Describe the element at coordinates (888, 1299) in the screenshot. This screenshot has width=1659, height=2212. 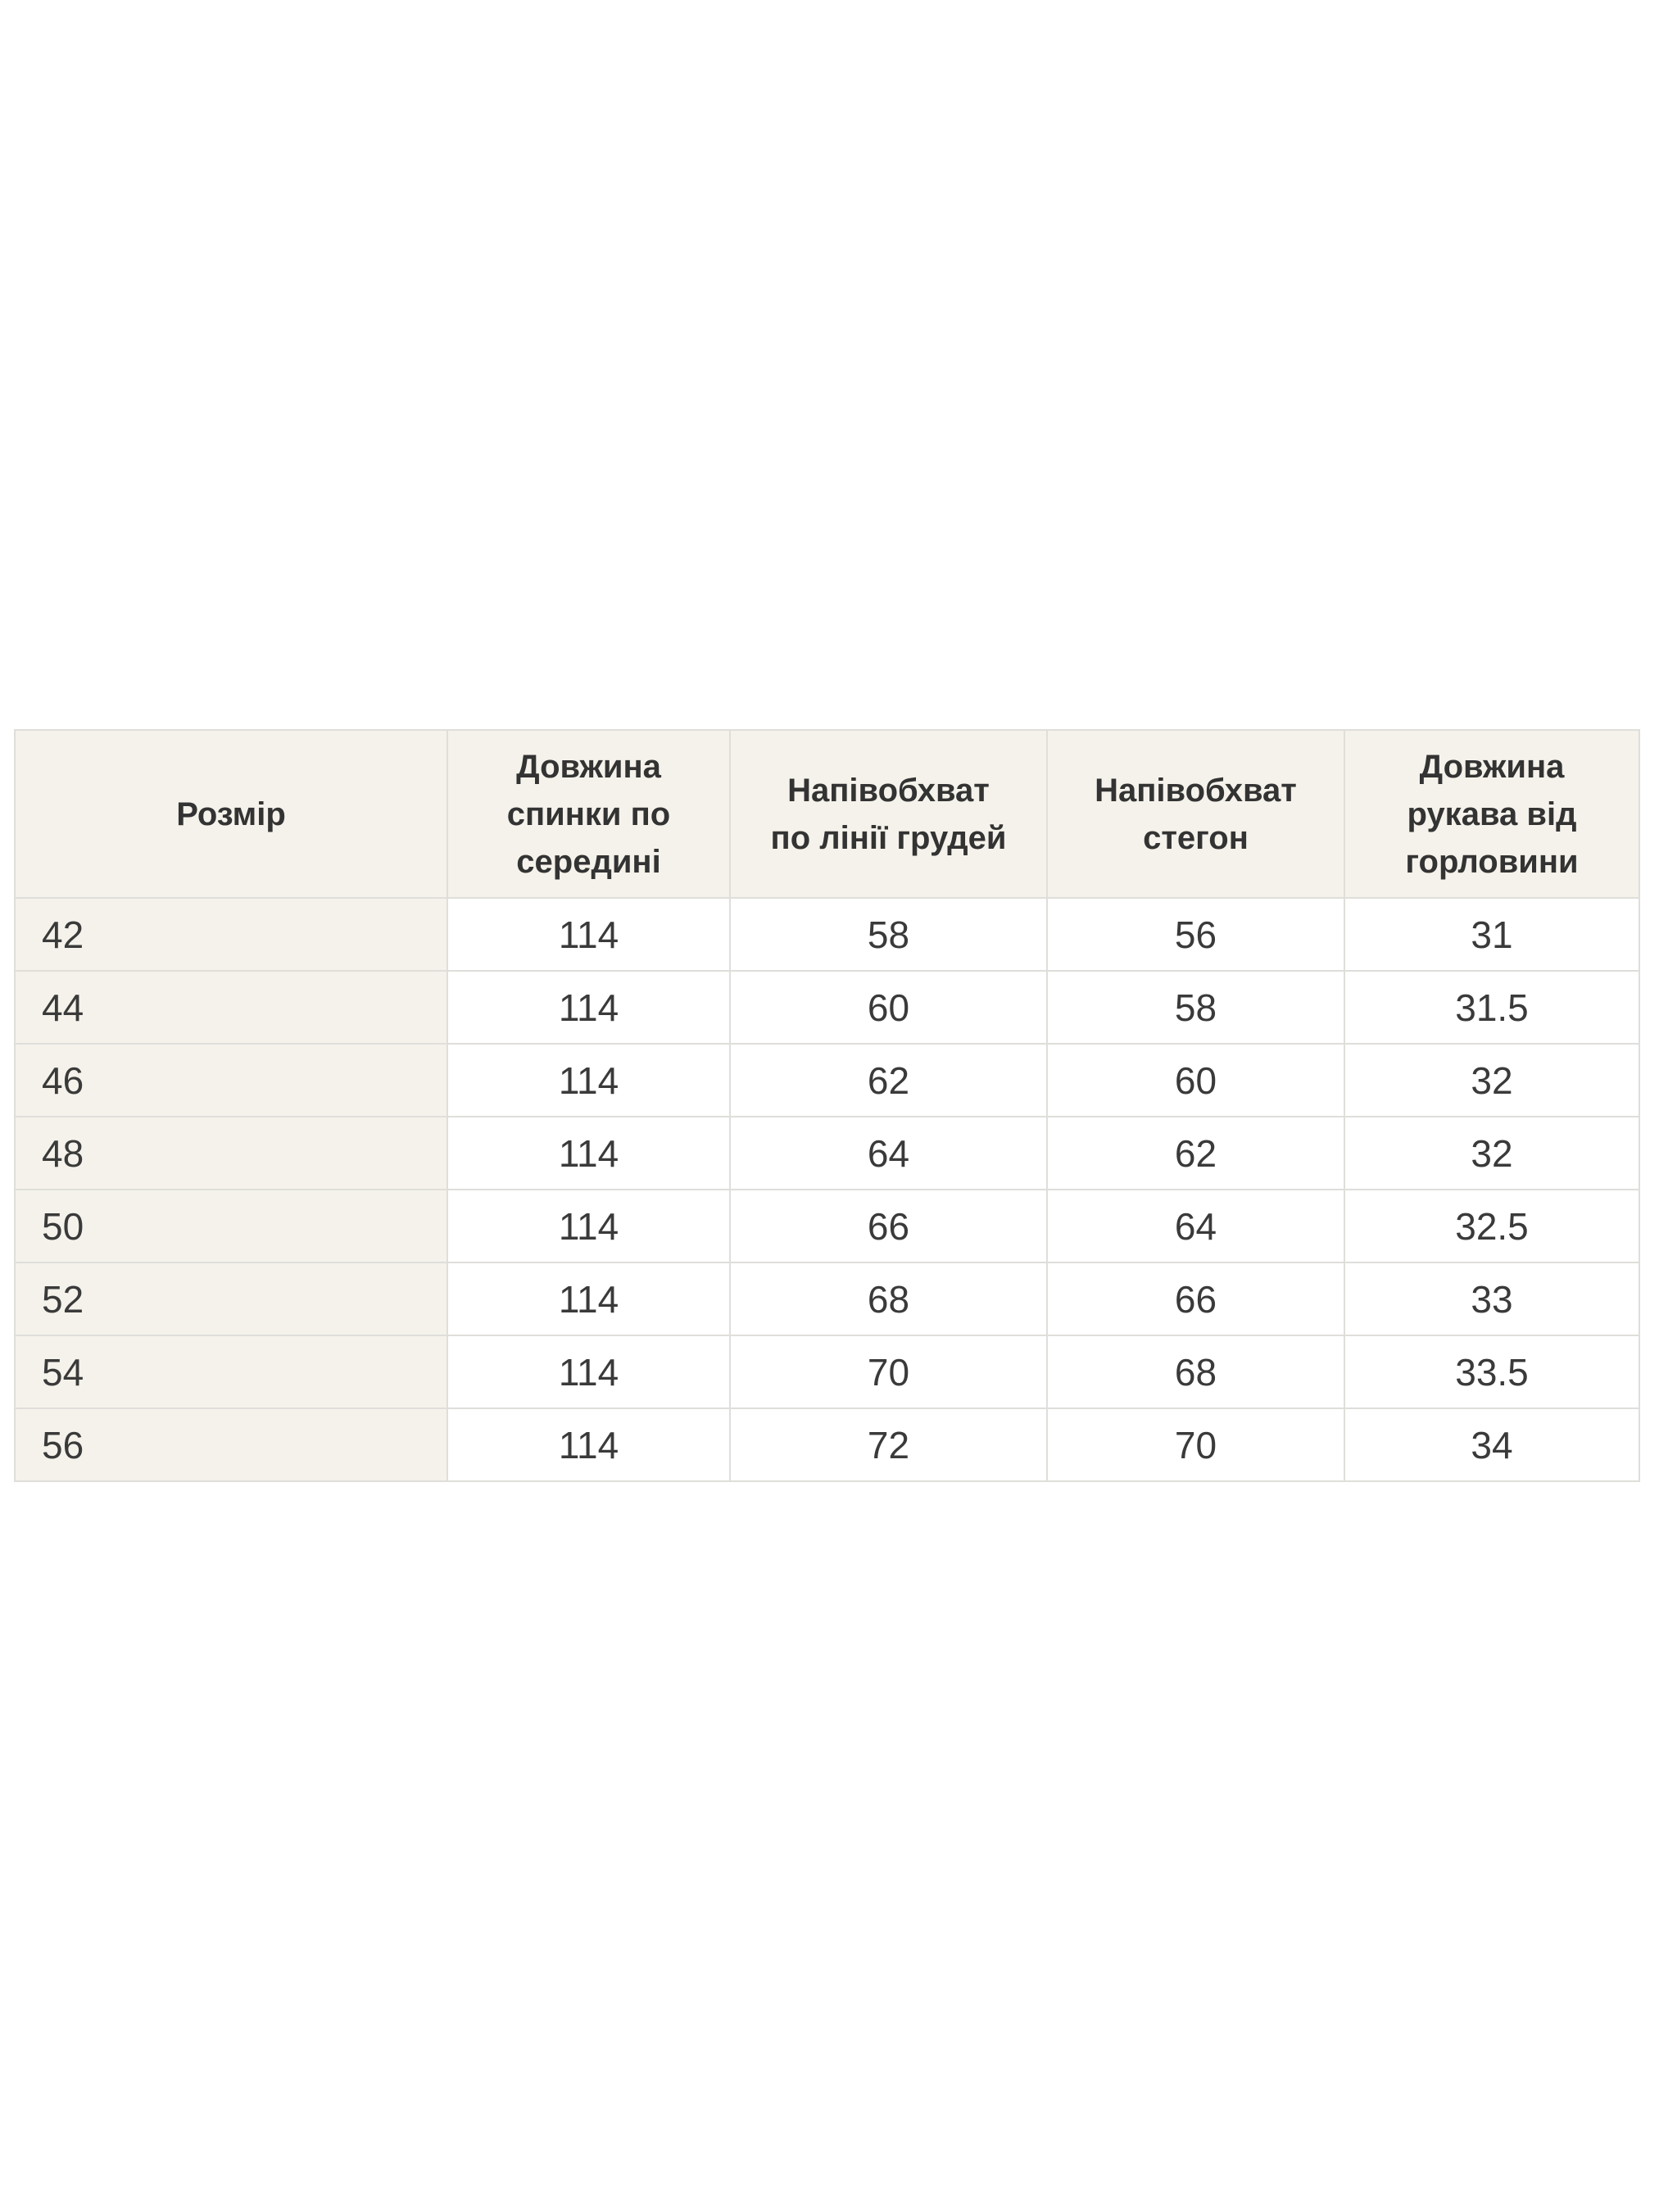
I see `cell-half-chest: 68` at that location.